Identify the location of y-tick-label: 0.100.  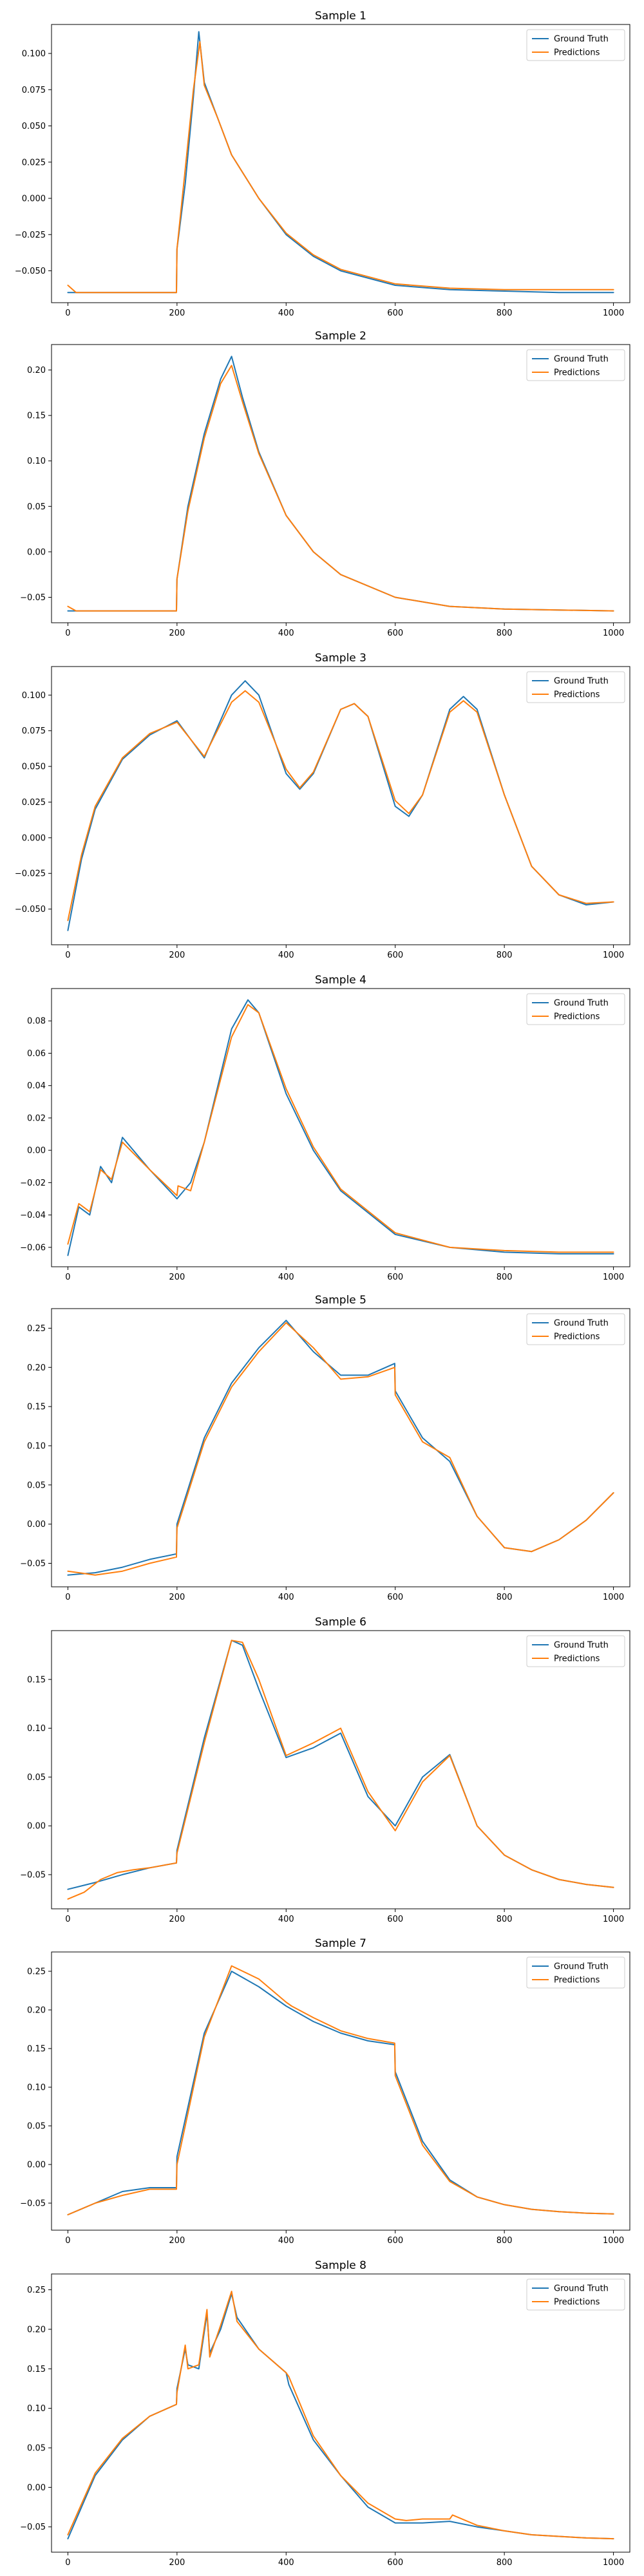
(34, 696).